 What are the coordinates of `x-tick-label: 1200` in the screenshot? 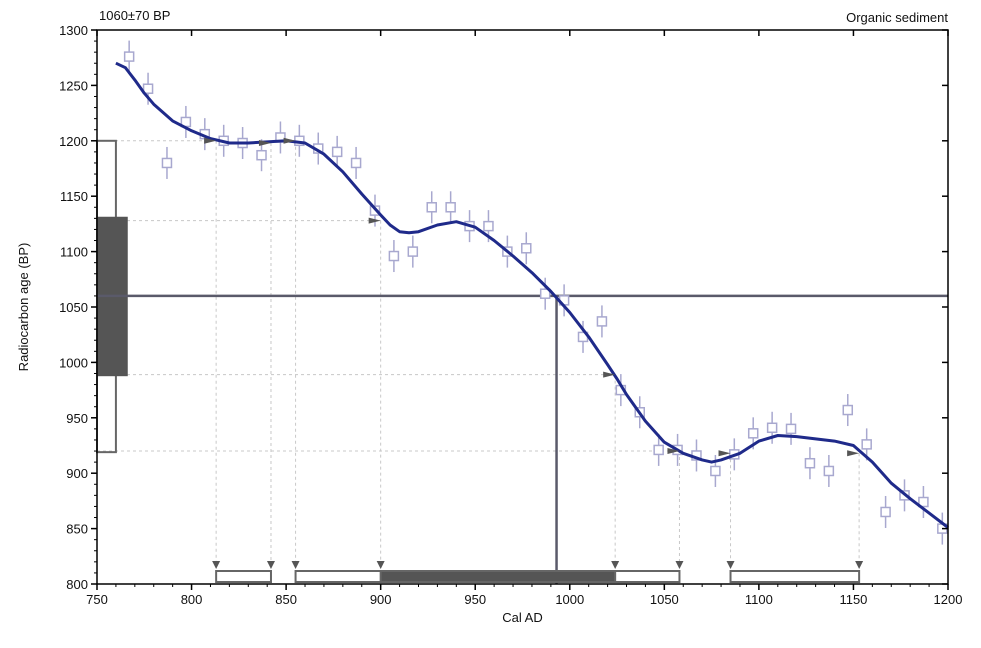 It's located at (948, 599).